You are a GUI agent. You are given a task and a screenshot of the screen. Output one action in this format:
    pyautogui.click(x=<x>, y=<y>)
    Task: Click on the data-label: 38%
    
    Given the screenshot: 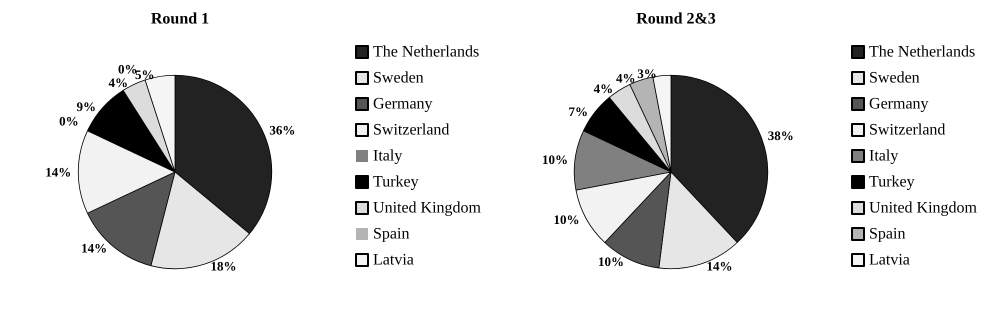 What is the action you would take?
    pyautogui.click(x=781, y=136)
    